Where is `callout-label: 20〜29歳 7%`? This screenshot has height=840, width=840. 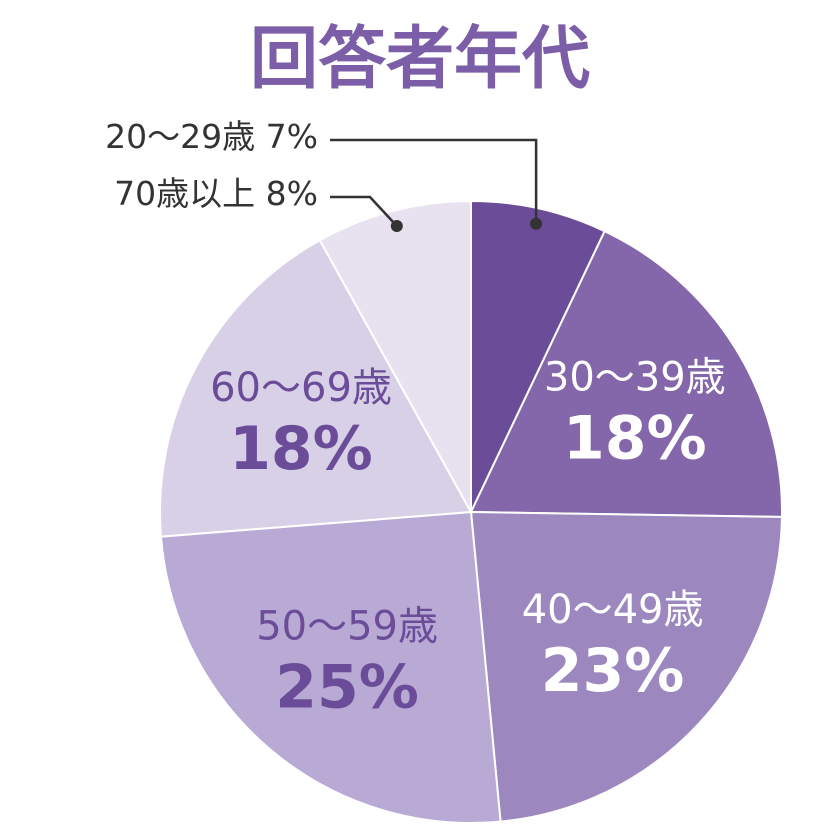
callout-label: 20〜29歳 7% is located at coordinates (211, 136).